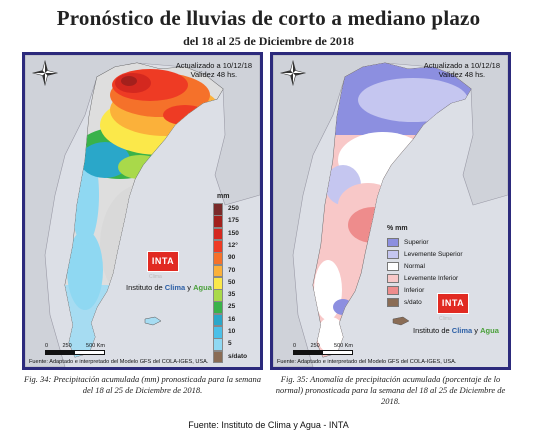  Describe the element at coordinates (223, 196) in the screenshot. I see `colorbar-unit: mm` at that location.